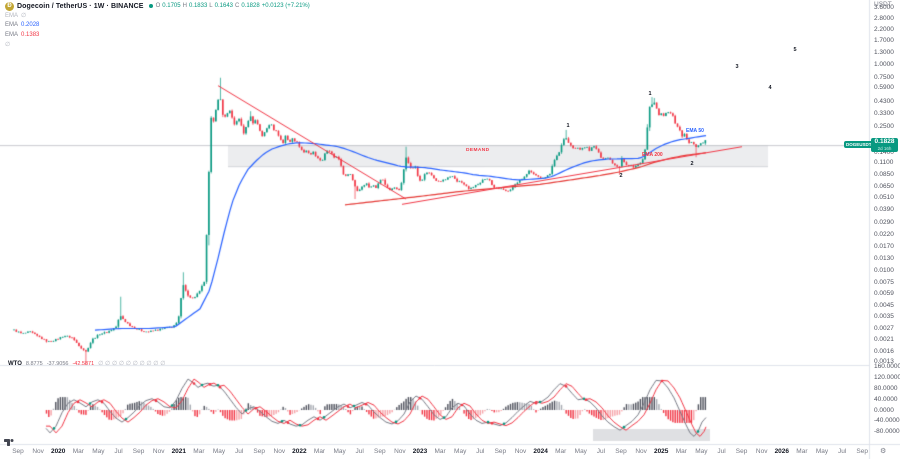 The image size is (900, 459). I want to click on ema50-label: EMA, so click(12, 25).